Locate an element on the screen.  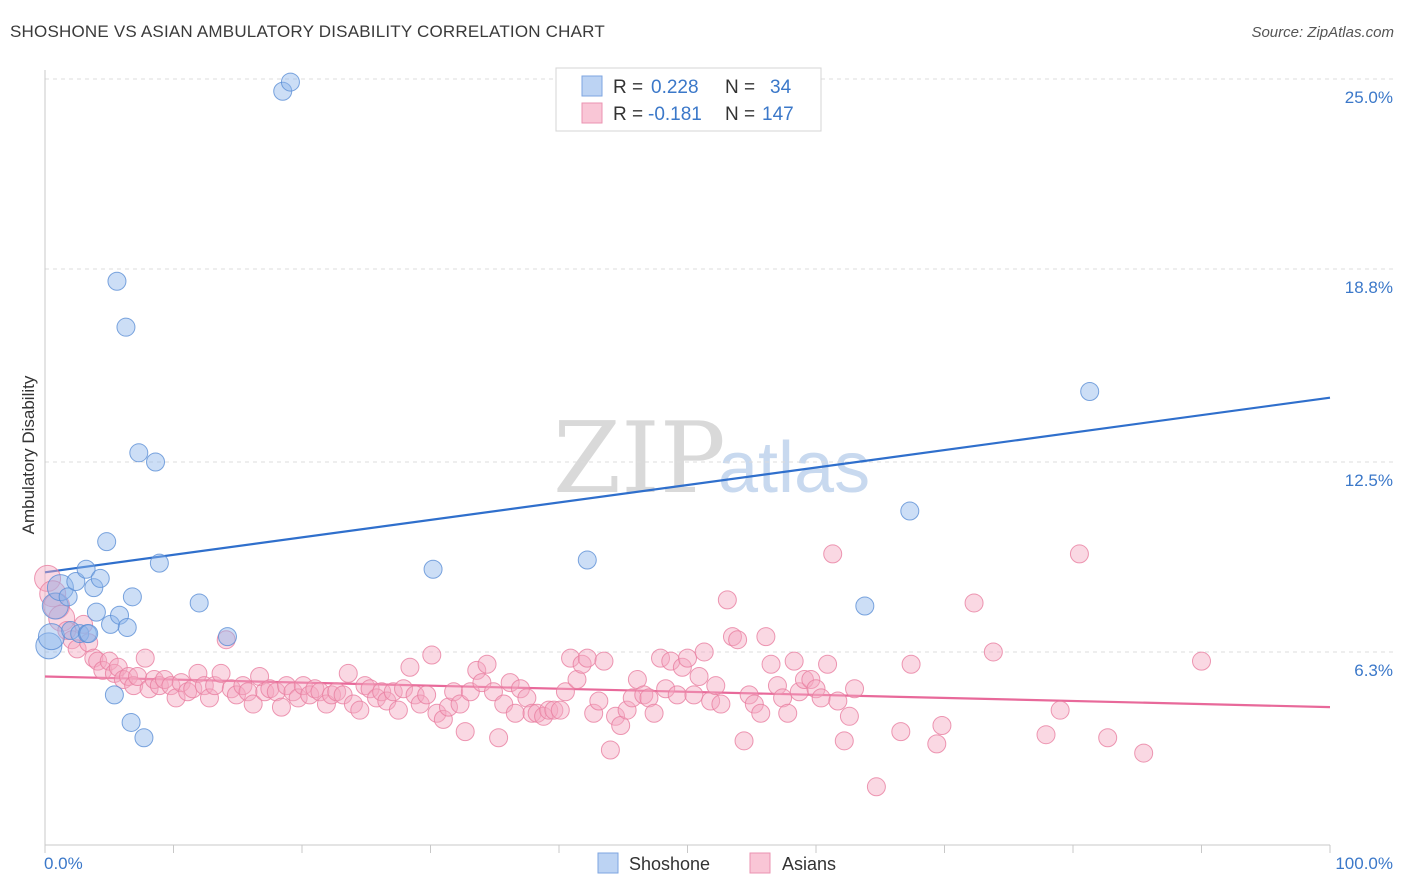
watermark-zip: ZIP is located at coordinates (639, 459).